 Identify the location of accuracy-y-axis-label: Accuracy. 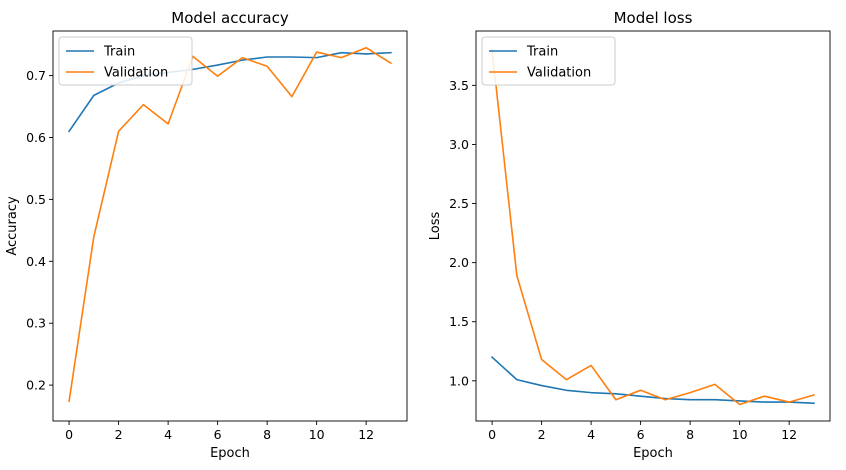
(12, 226).